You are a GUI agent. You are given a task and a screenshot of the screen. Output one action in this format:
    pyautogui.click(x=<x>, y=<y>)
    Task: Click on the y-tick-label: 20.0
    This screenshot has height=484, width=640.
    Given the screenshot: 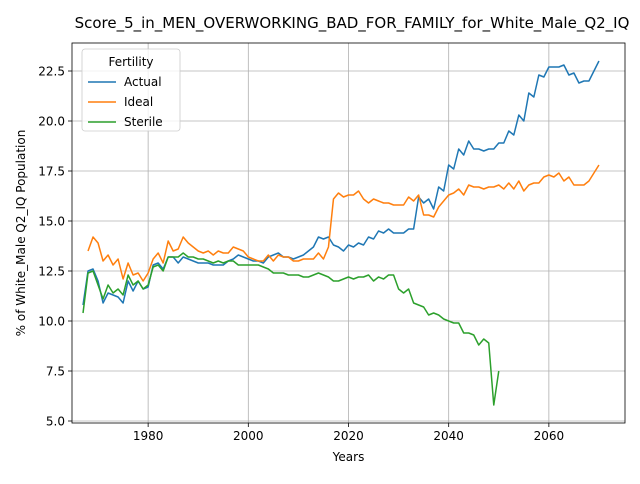 What is the action you would take?
    pyautogui.click(x=51, y=122)
    